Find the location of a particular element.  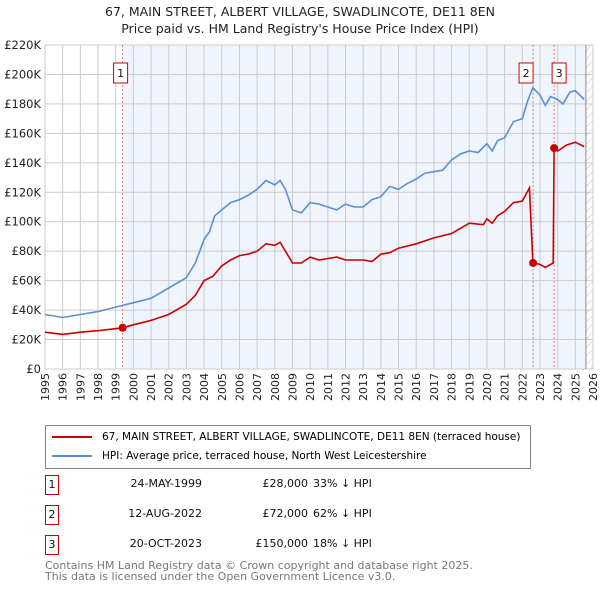

x-tick-label: 2014 is located at coordinates (381, 387).